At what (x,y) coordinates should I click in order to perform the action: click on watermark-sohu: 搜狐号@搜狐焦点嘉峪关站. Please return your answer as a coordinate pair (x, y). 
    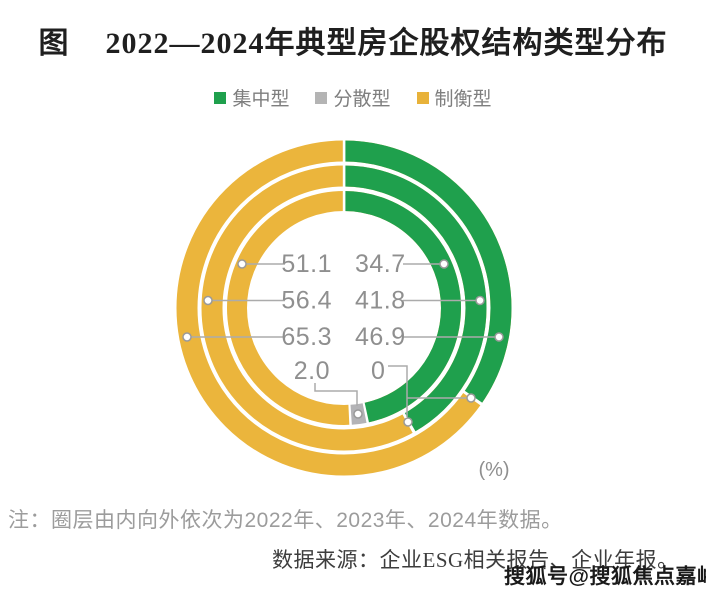
    Looking at the image, I should click on (605, 576).